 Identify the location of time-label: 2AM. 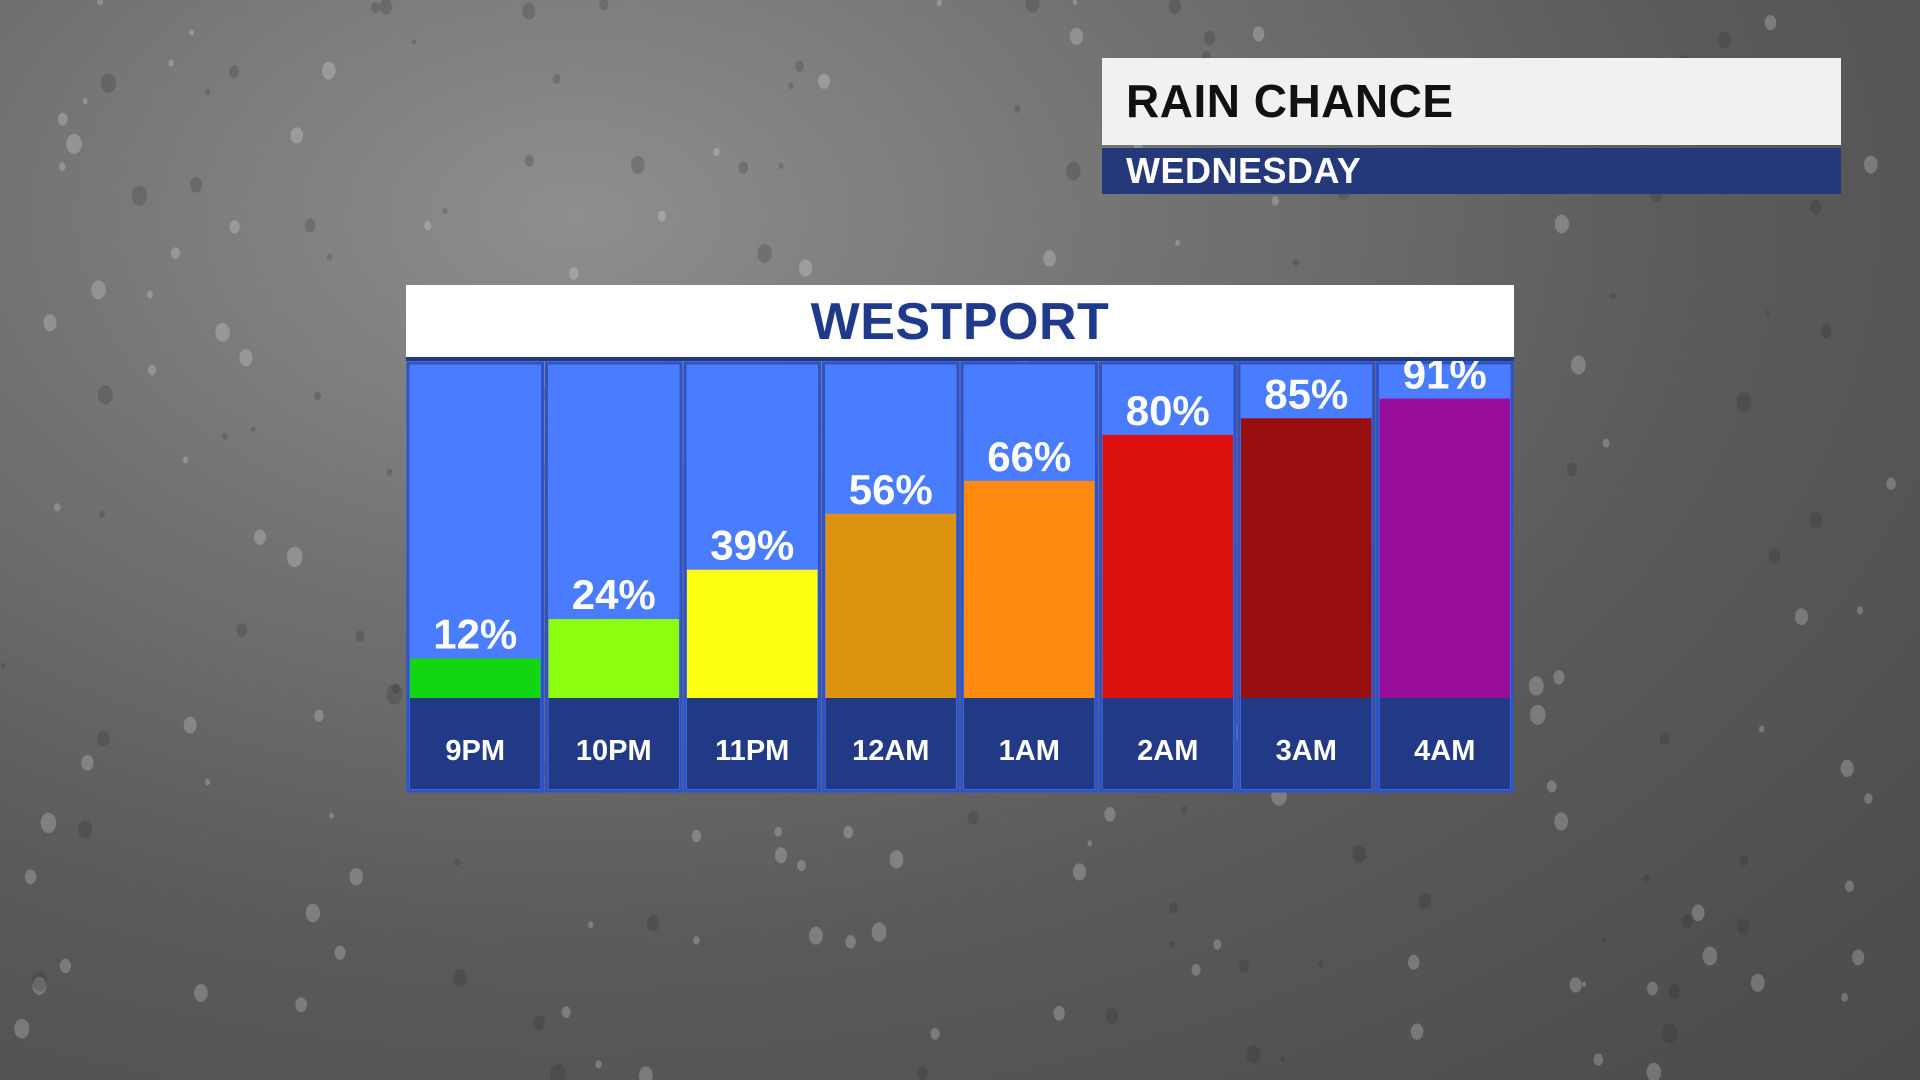
(1167, 751).